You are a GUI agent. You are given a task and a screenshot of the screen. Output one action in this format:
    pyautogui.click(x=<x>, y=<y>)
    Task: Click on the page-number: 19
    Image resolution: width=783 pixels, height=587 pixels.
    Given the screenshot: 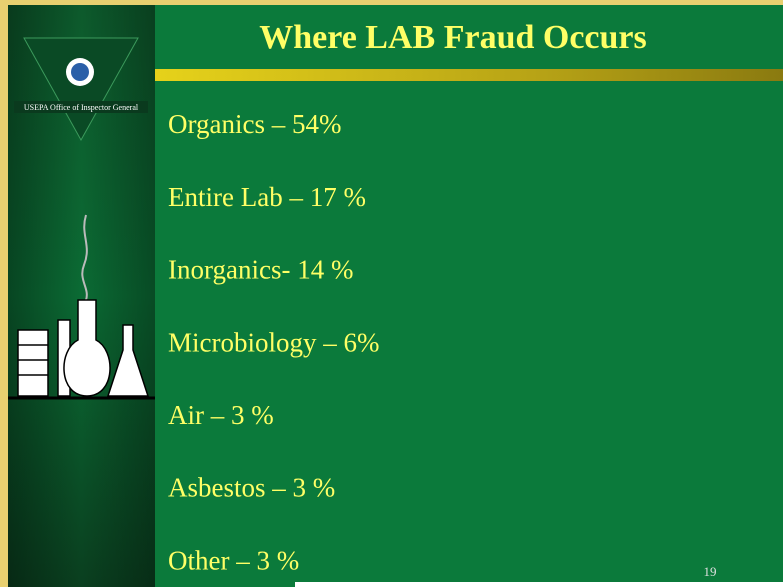 What is the action you would take?
    pyautogui.click(x=710, y=571)
    